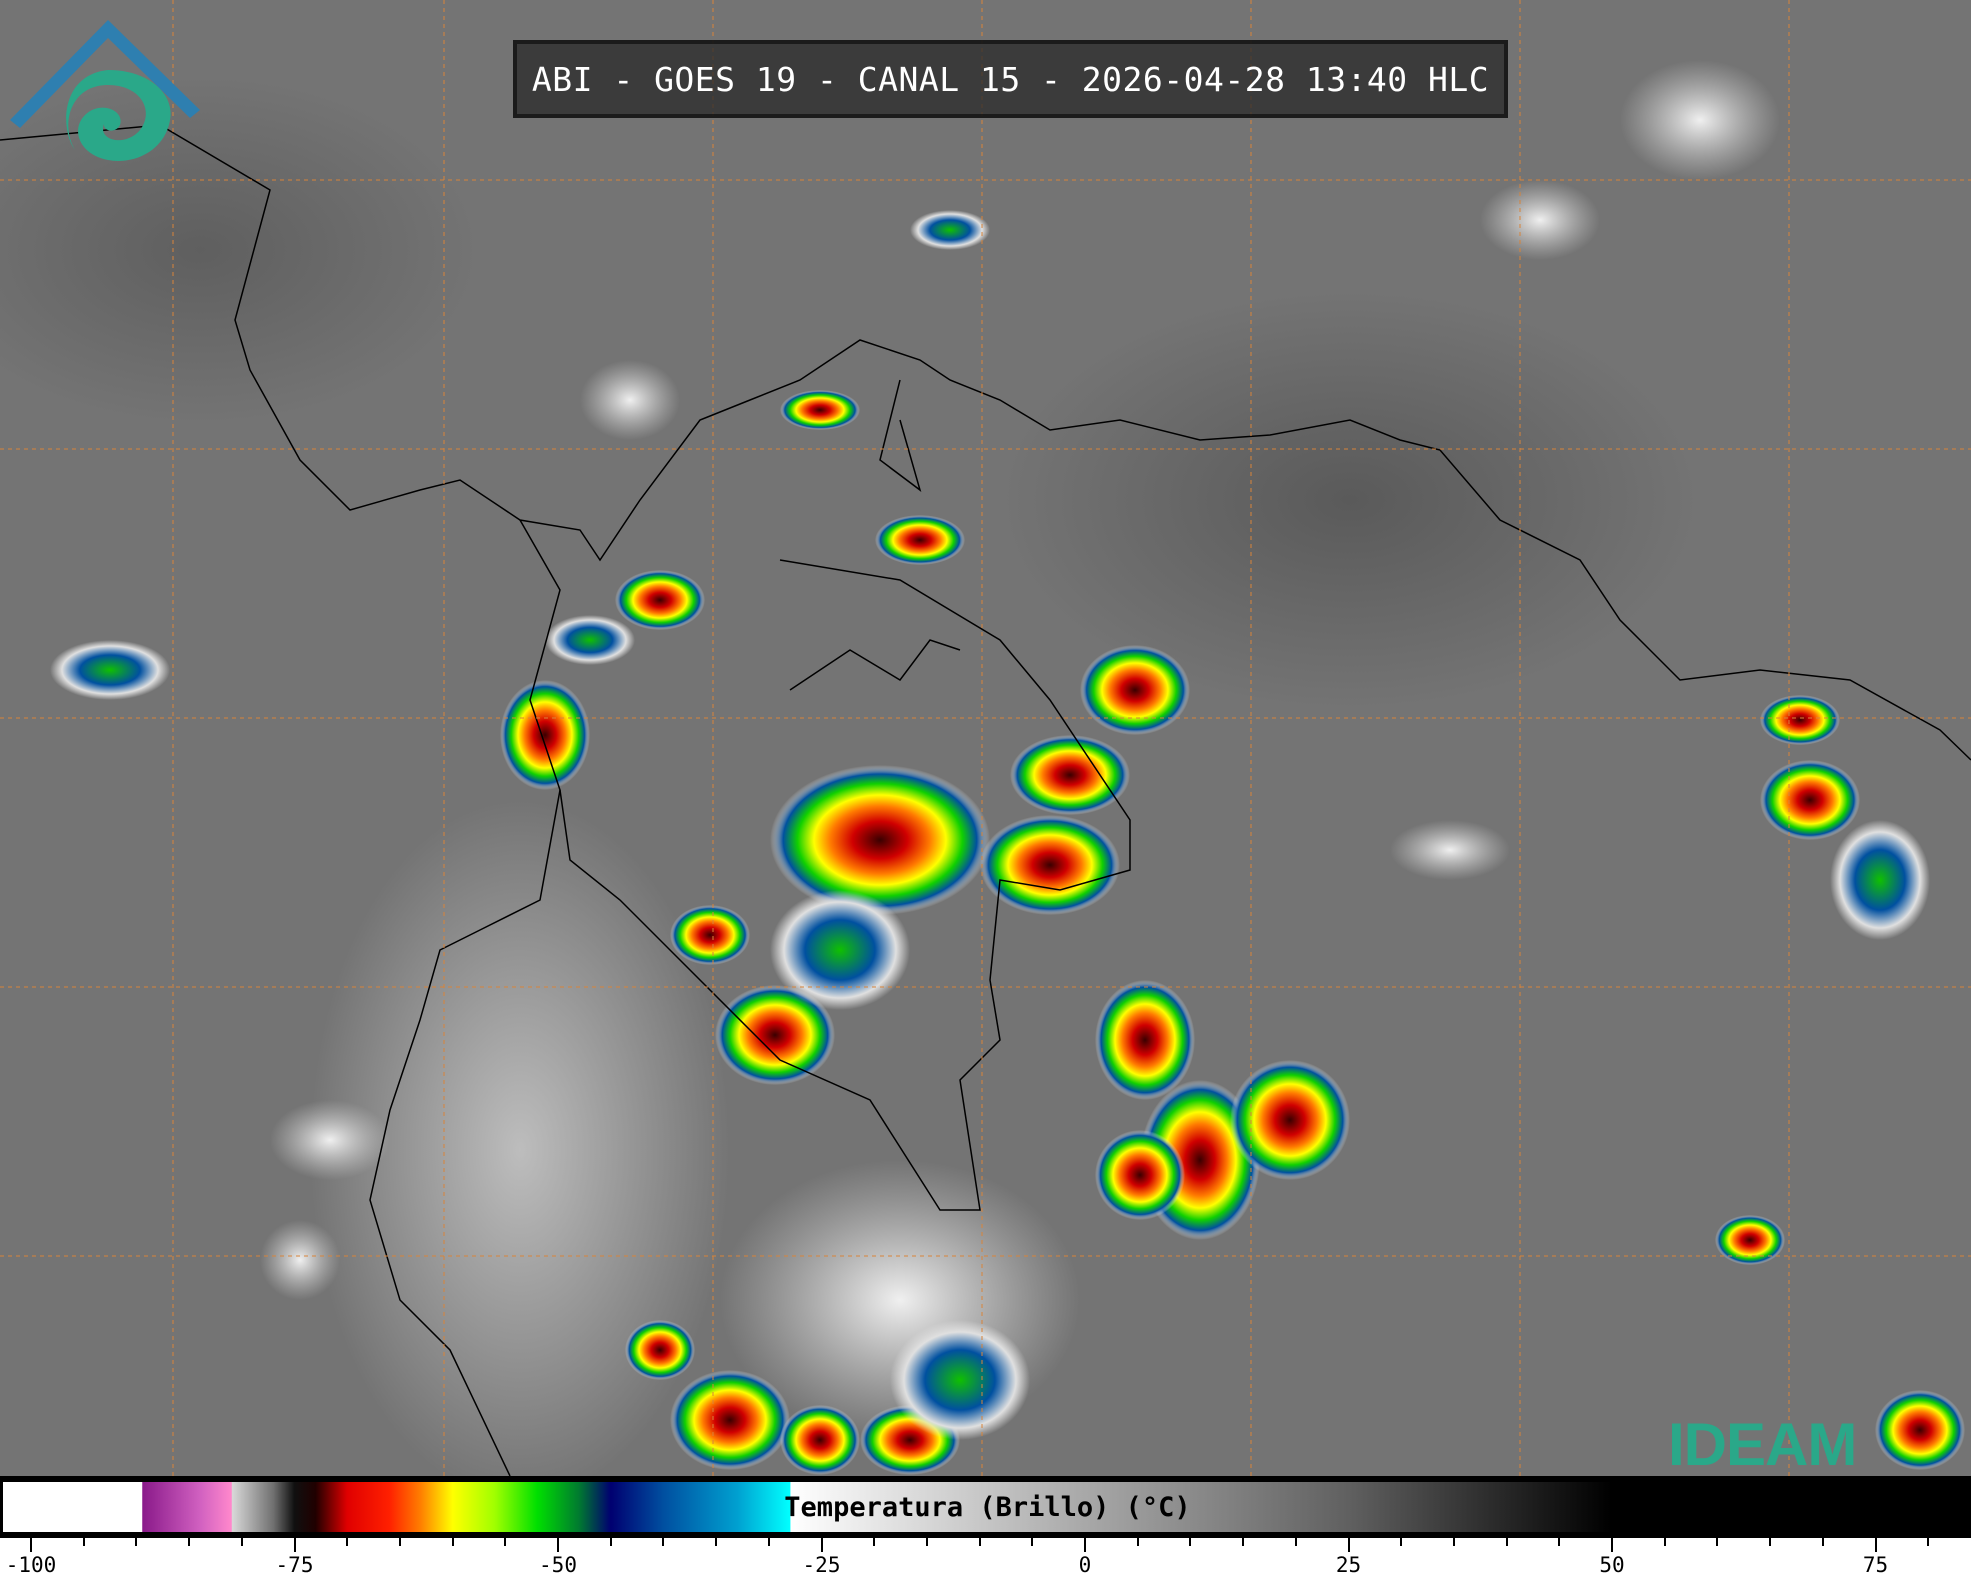 This screenshot has height=1577, width=1971. Describe the element at coordinates (558, 1565) in the screenshot. I see `tick-label: -50` at that location.